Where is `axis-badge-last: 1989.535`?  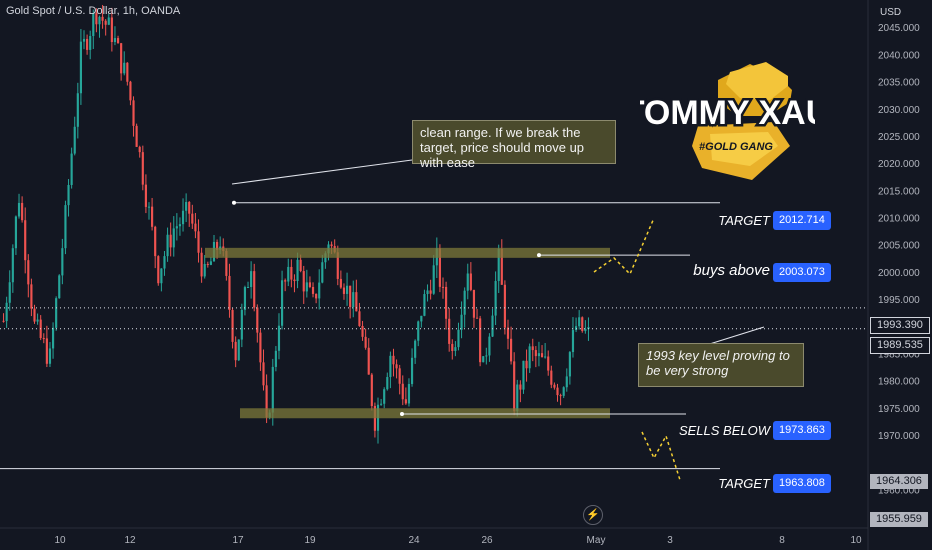
axis-badge-last: 1989.535 is located at coordinates (900, 345).